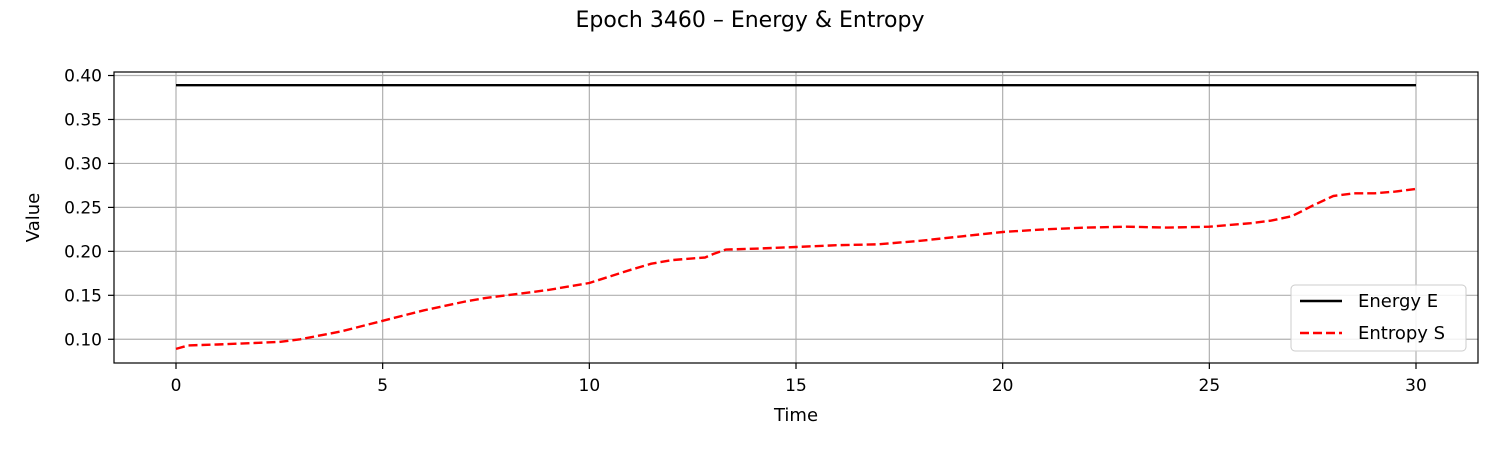  What do you see at coordinates (33, 217) in the screenshot?
I see `y-axis-label: Value` at bounding box center [33, 217].